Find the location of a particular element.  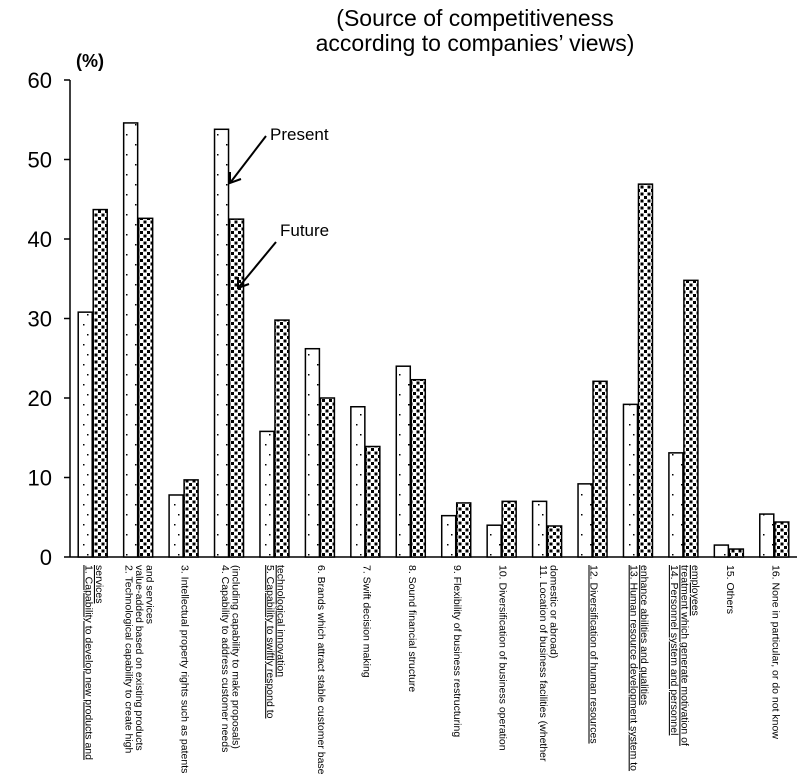

x-tick-label: 12. Diversification of human resources is located at coordinates (594, 654).